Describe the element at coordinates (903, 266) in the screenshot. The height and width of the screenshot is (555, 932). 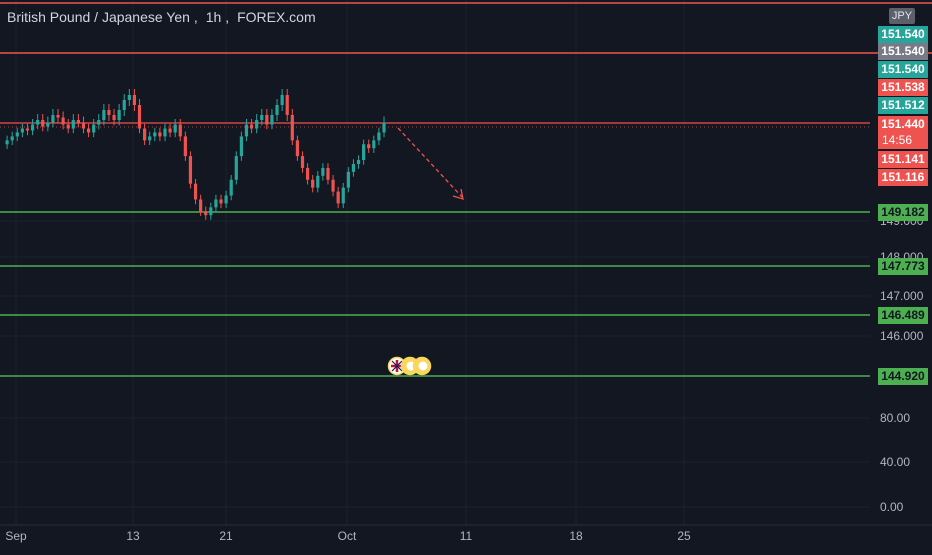
I see `support-price-tag: 147.773` at that location.